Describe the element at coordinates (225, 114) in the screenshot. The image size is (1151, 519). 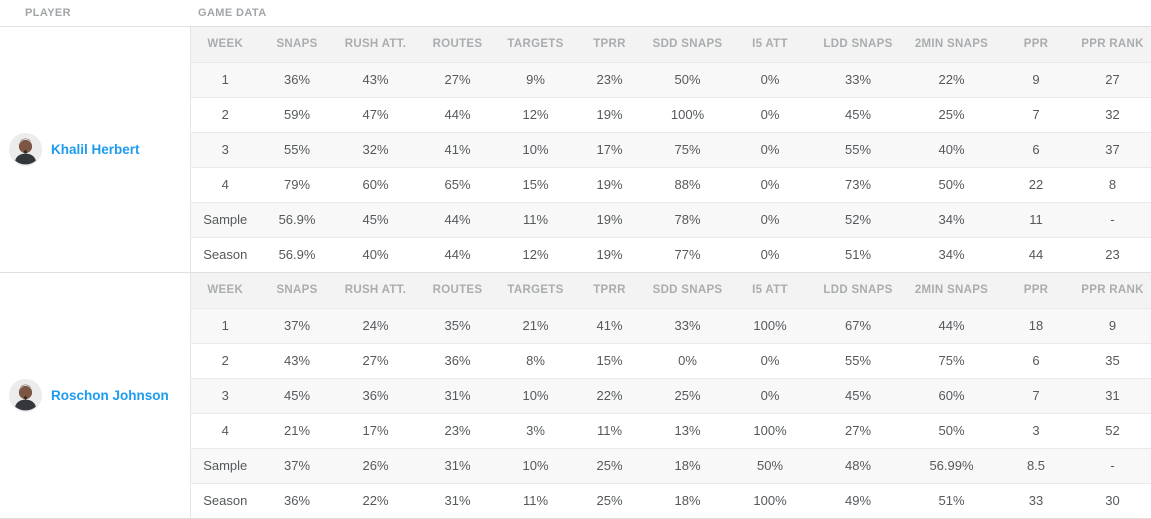
I see `week-cell: 2` at that location.